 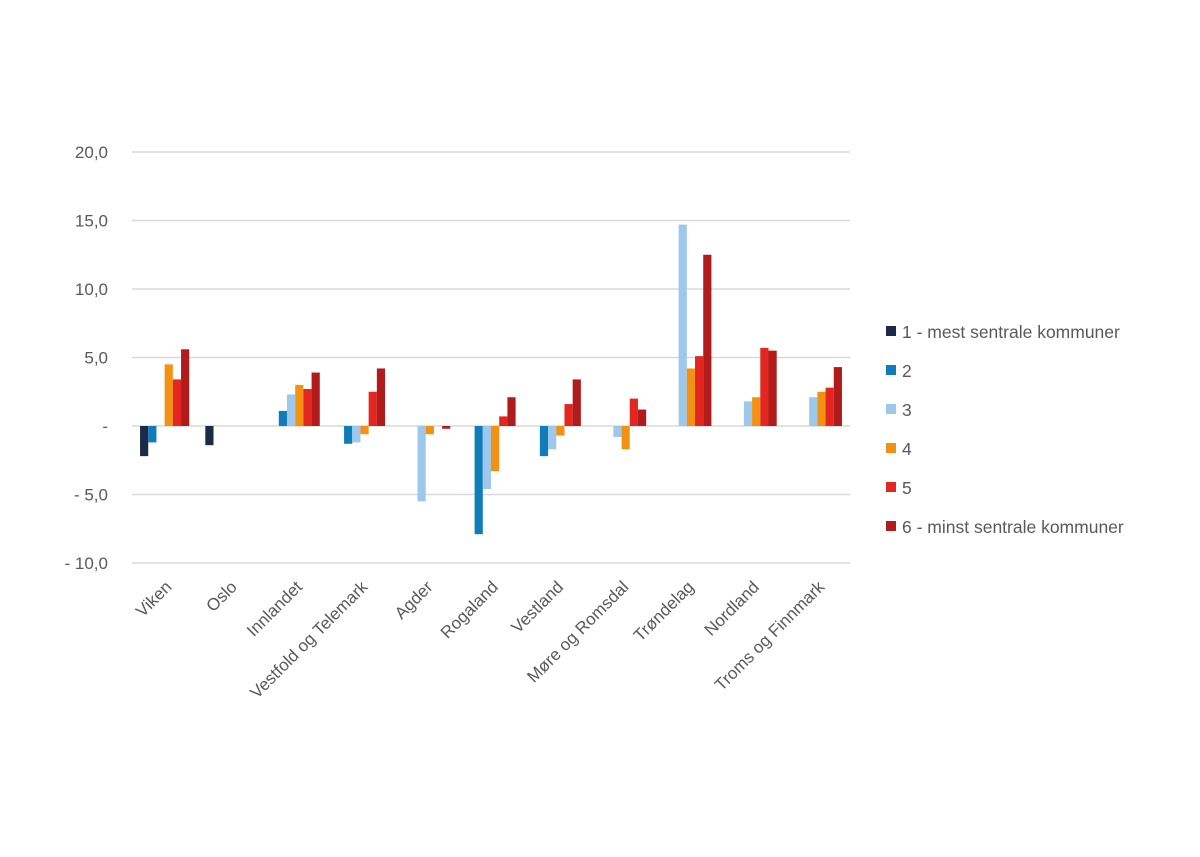 I want to click on x-tick-label: Nordland, so click(x=732, y=608).